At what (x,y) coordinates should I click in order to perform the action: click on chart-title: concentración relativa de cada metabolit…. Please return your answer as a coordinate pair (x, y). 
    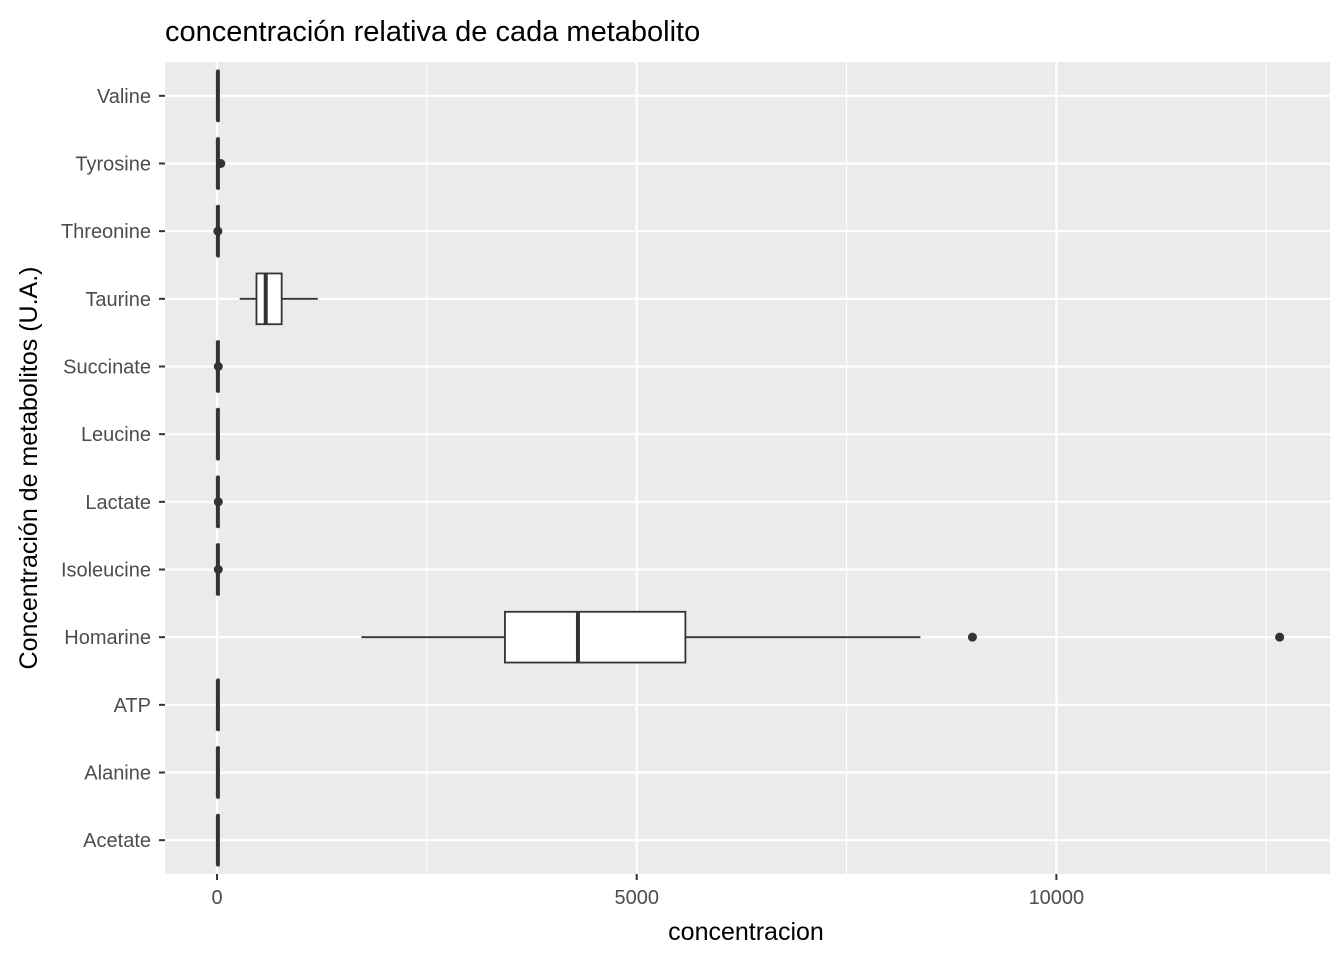
    Looking at the image, I should click on (432, 32).